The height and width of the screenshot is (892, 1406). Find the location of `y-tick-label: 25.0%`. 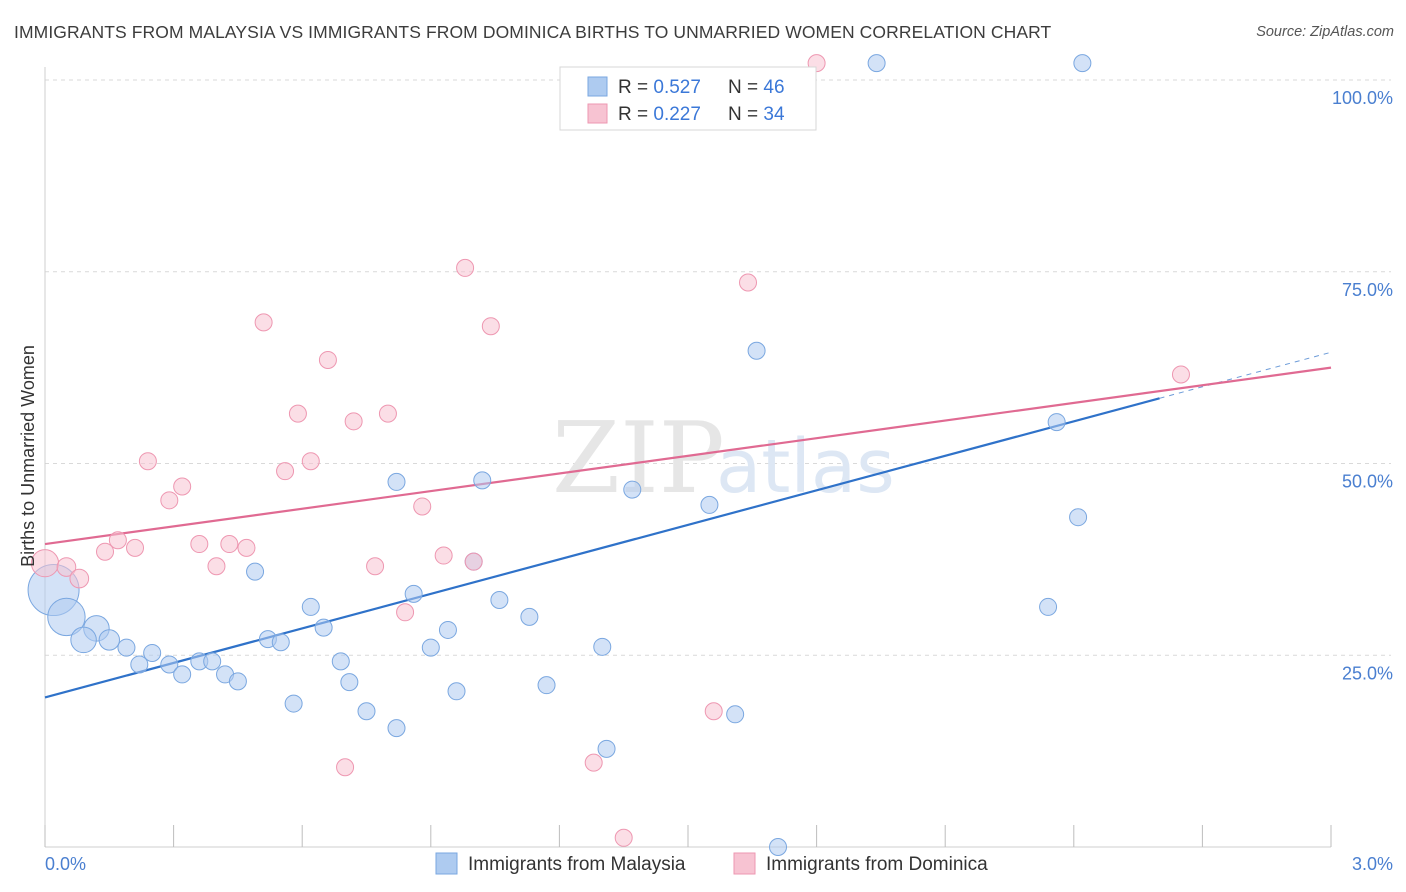

y-tick-label: 25.0% is located at coordinates (1367, 673).